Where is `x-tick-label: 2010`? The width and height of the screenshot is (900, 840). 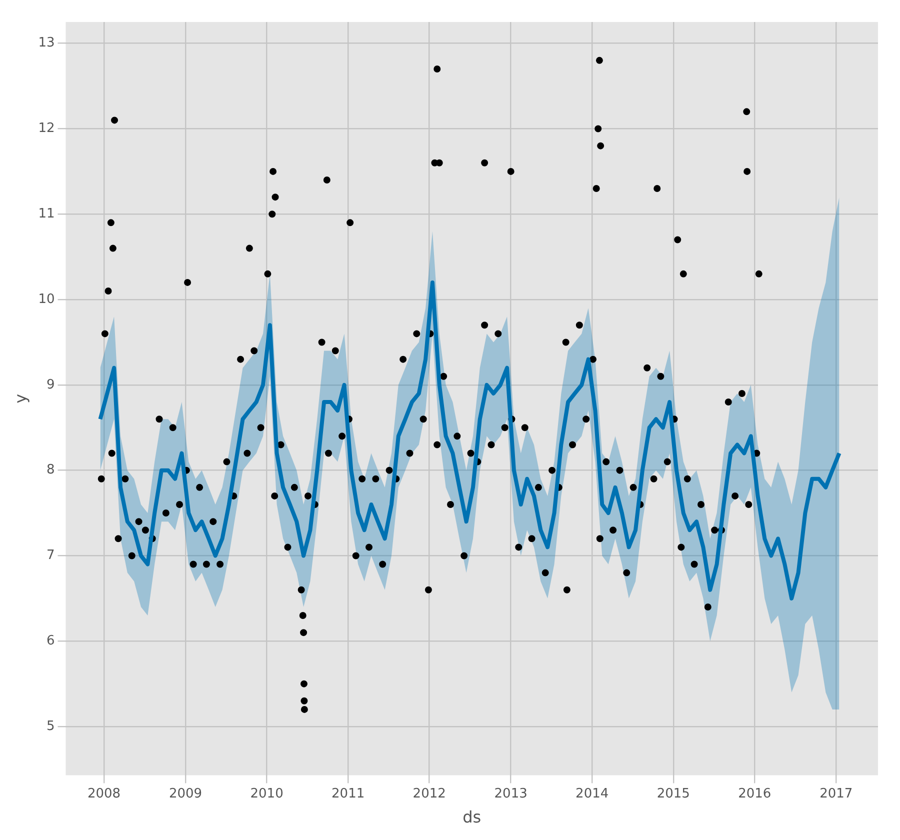 x-tick-label: 2010 is located at coordinates (267, 794).